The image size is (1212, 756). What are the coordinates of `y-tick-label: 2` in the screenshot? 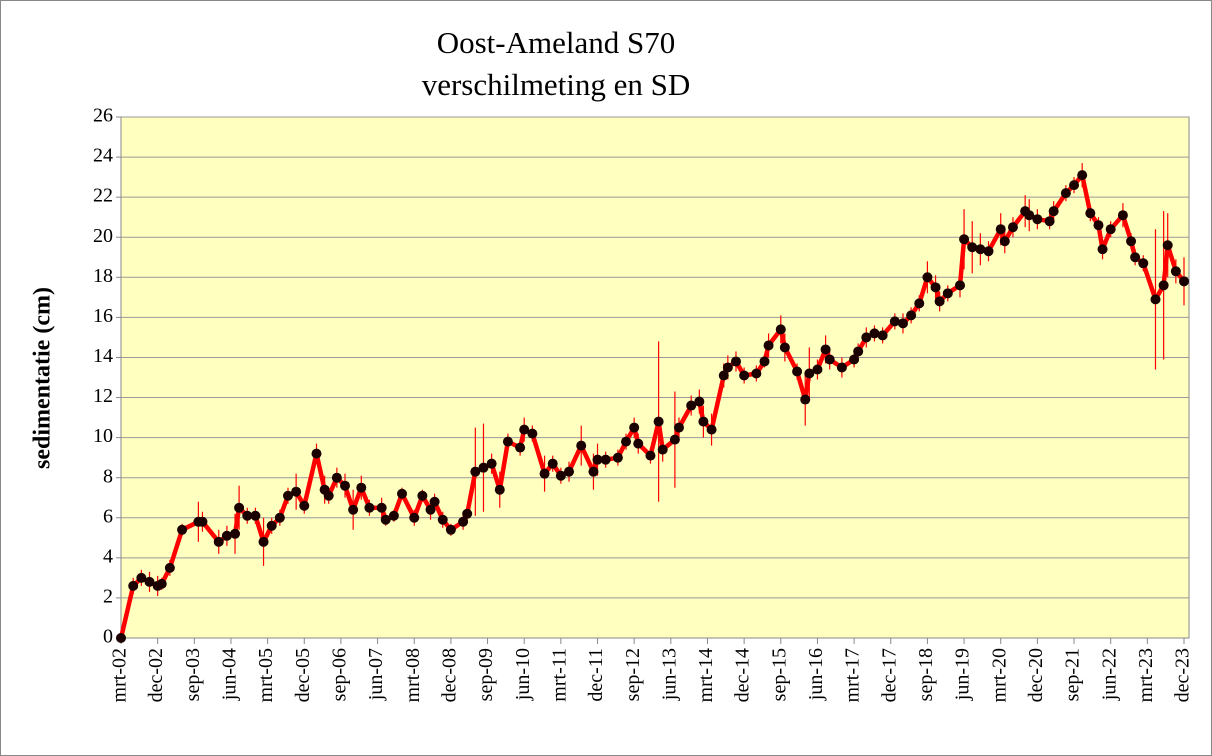 It's located at (108, 597).